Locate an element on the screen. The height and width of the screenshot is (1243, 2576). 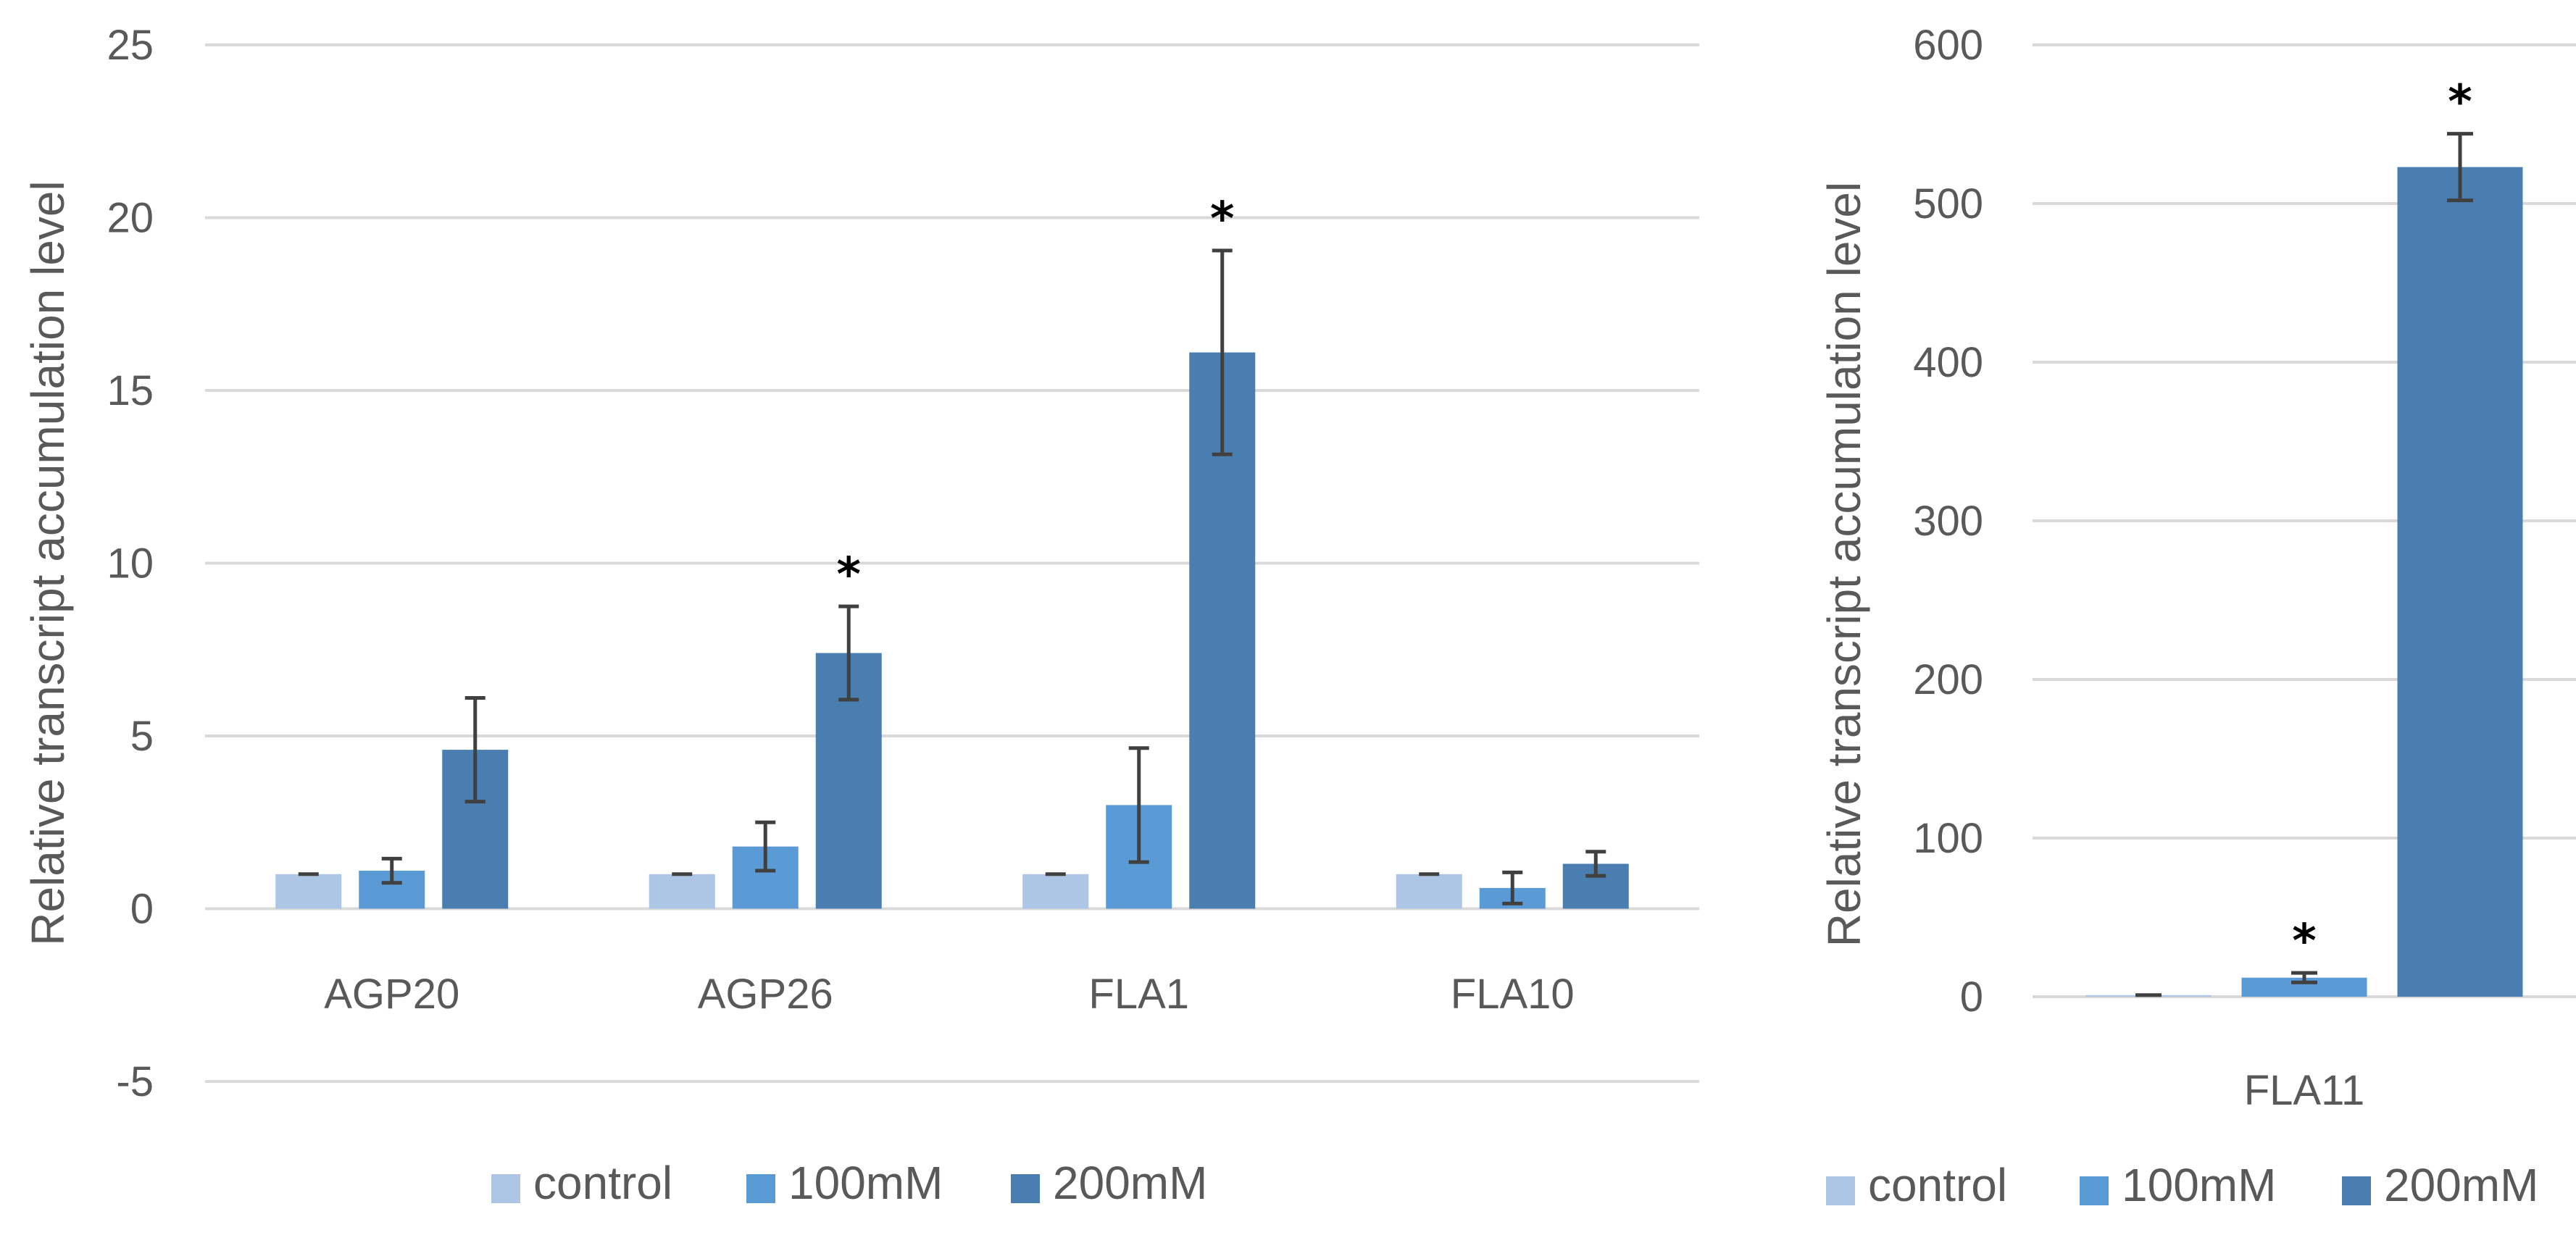
category-label: FLA1 is located at coordinates (1138, 994).